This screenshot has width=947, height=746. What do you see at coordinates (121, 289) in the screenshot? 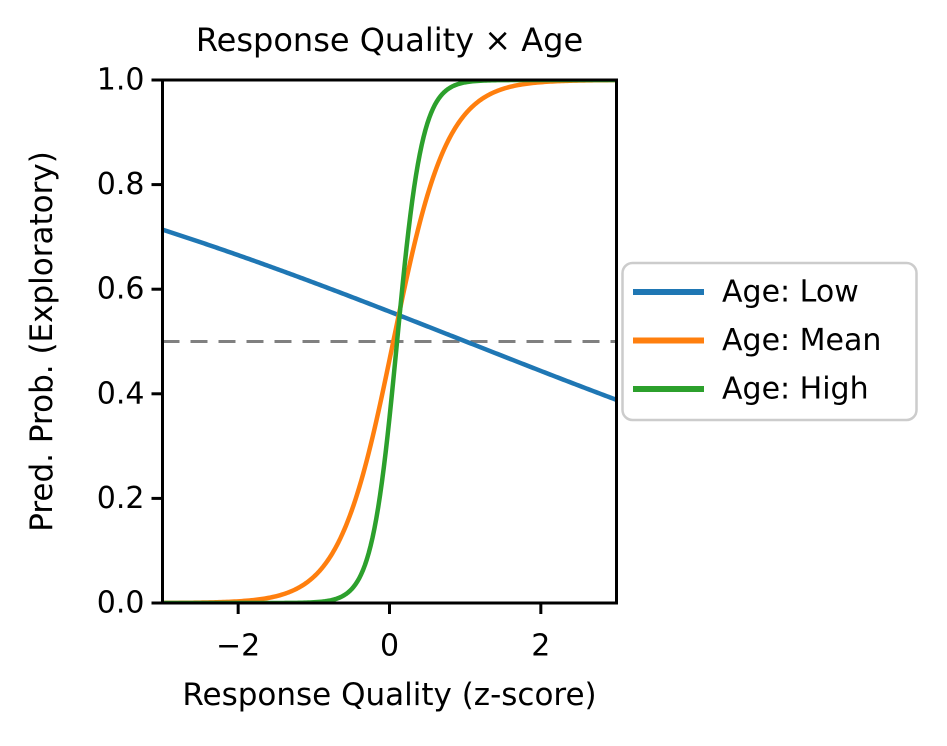
I see `y-tick-label: 0.6` at bounding box center [121, 289].